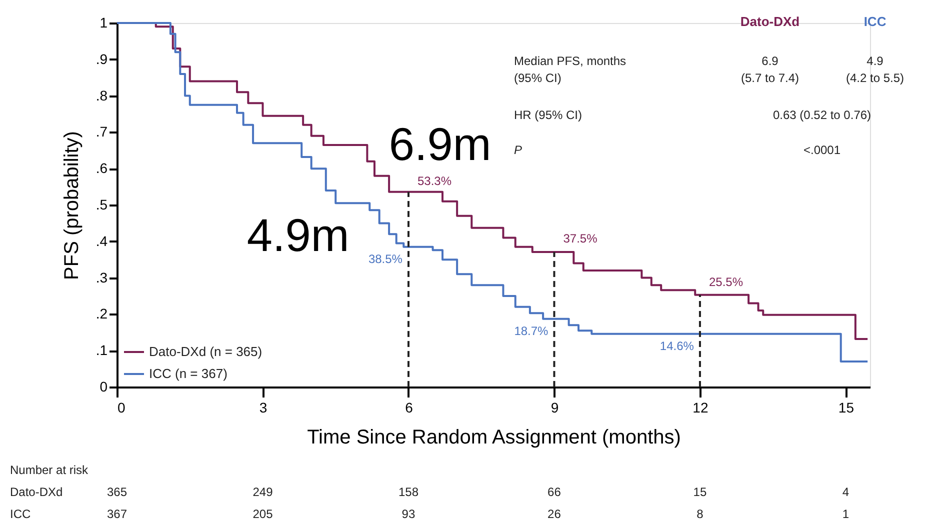  What do you see at coordinates (440, 144) in the screenshot?
I see `annotation: 6.9m` at bounding box center [440, 144].